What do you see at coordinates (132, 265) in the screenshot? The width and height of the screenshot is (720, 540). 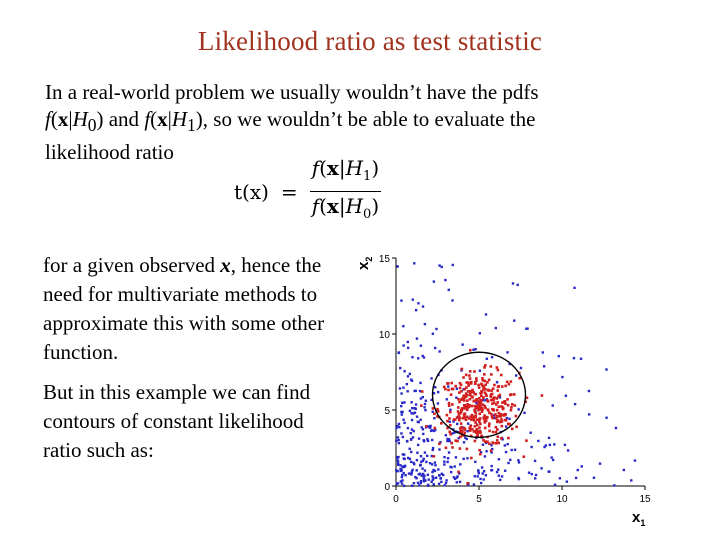 I see `para1-pre: for a given observed` at bounding box center [132, 265].